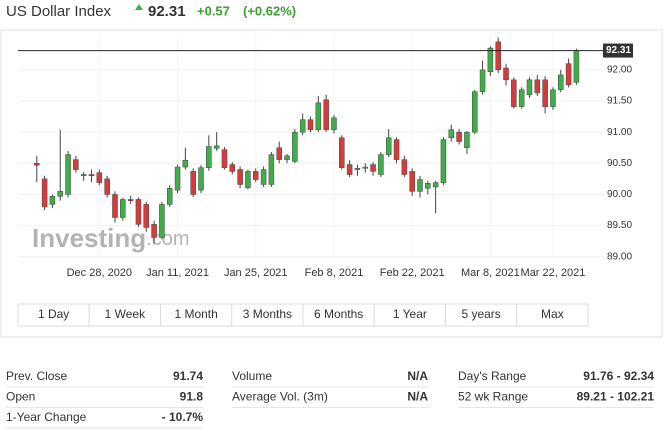 Image resolution: width=664 pixels, height=448 pixels. What do you see at coordinates (616, 397) in the screenshot?
I see `stat-value: 89.21 - 102.21` at bounding box center [616, 397].